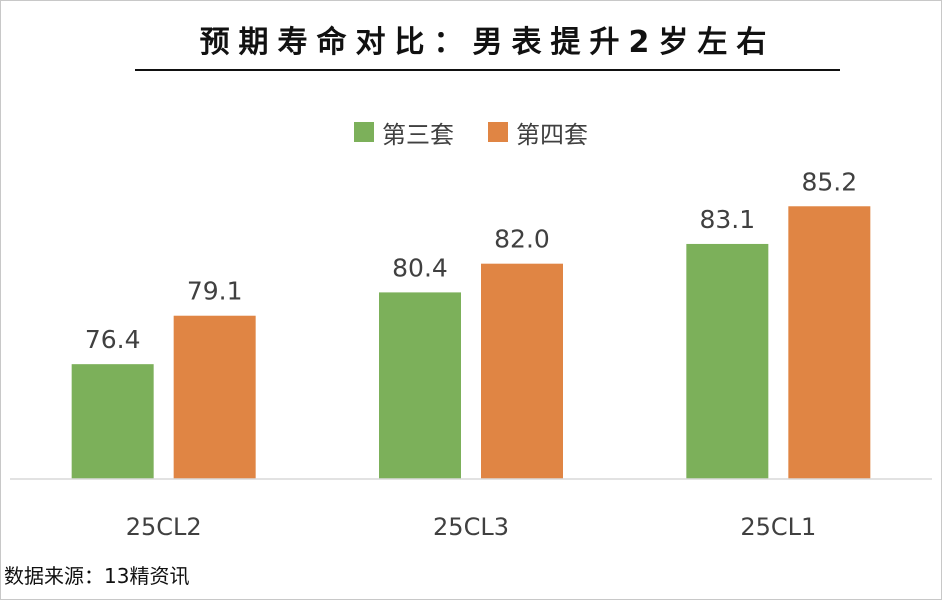 This screenshot has height=600, width=942. I want to click on tick-labels-layer: 25CL2 25CL3 25CL1, so click(471, 527).